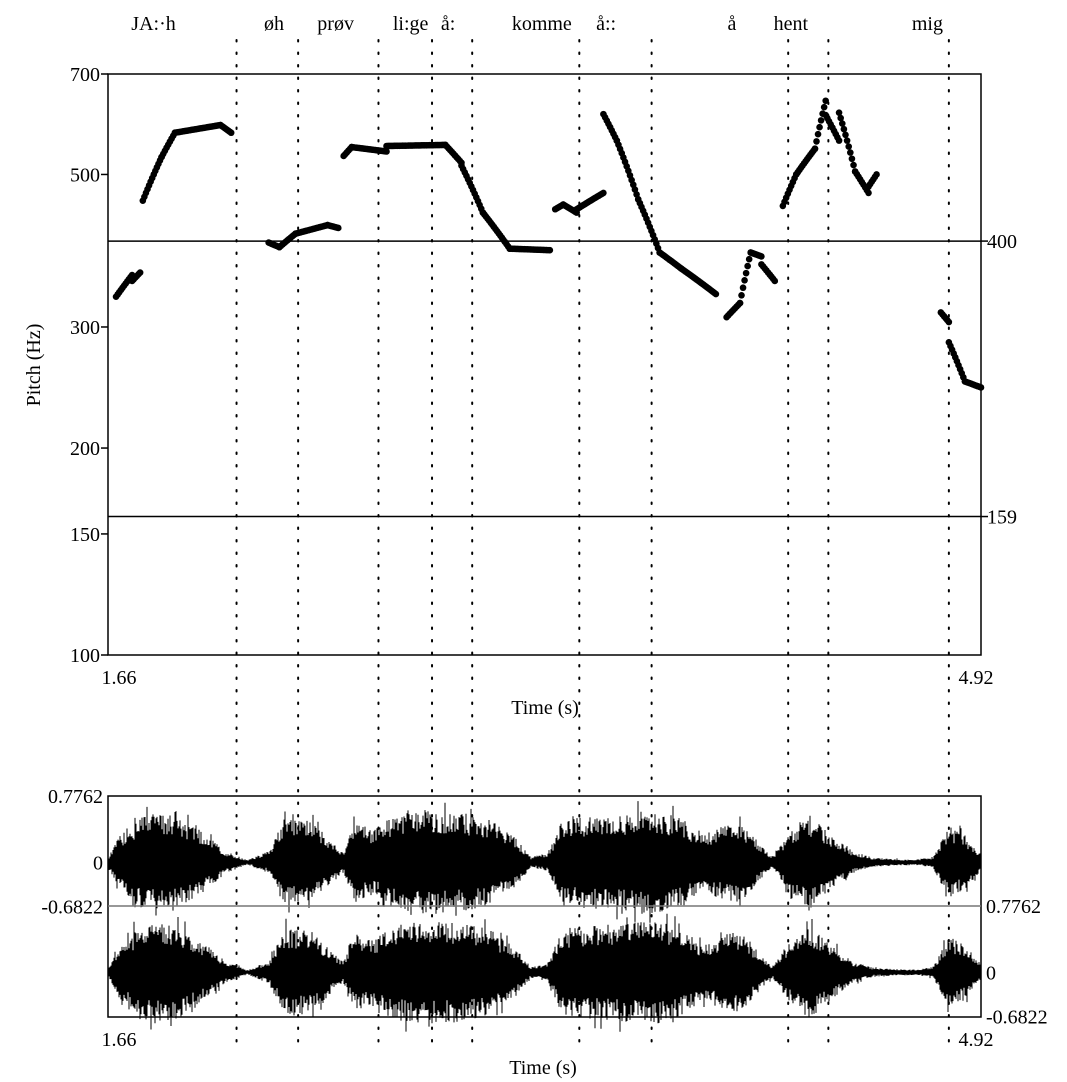 This screenshot has height=1082, width=1067. Describe the element at coordinates (274, 24) in the screenshot. I see `word-label: øh` at that location.